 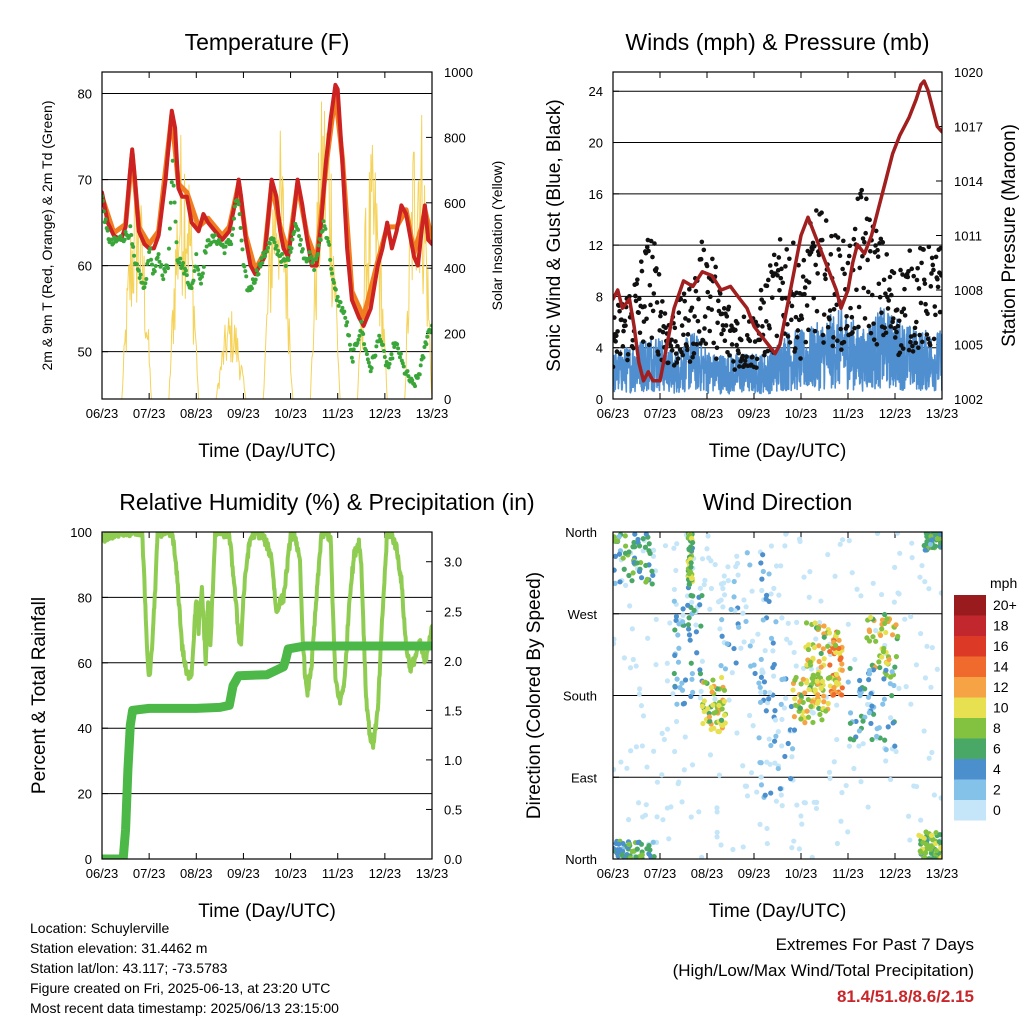 What do you see at coordinates (267, 750) in the screenshot?
I see `rainfall-line` at bounding box center [267, 750].